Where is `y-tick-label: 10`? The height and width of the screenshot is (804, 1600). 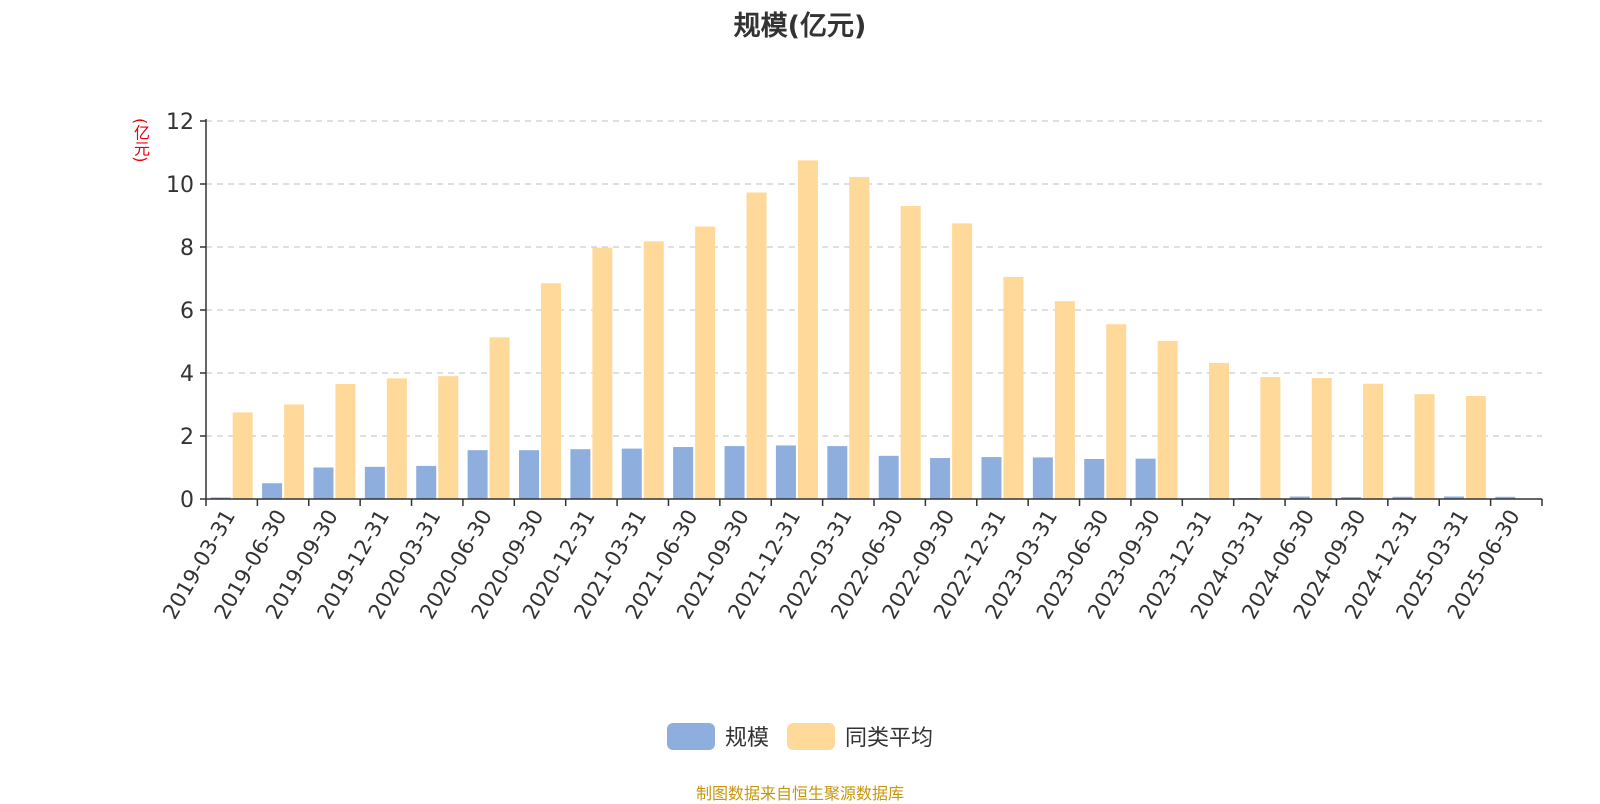
y-tick-label: 10 is located at coordinates (180, 185).